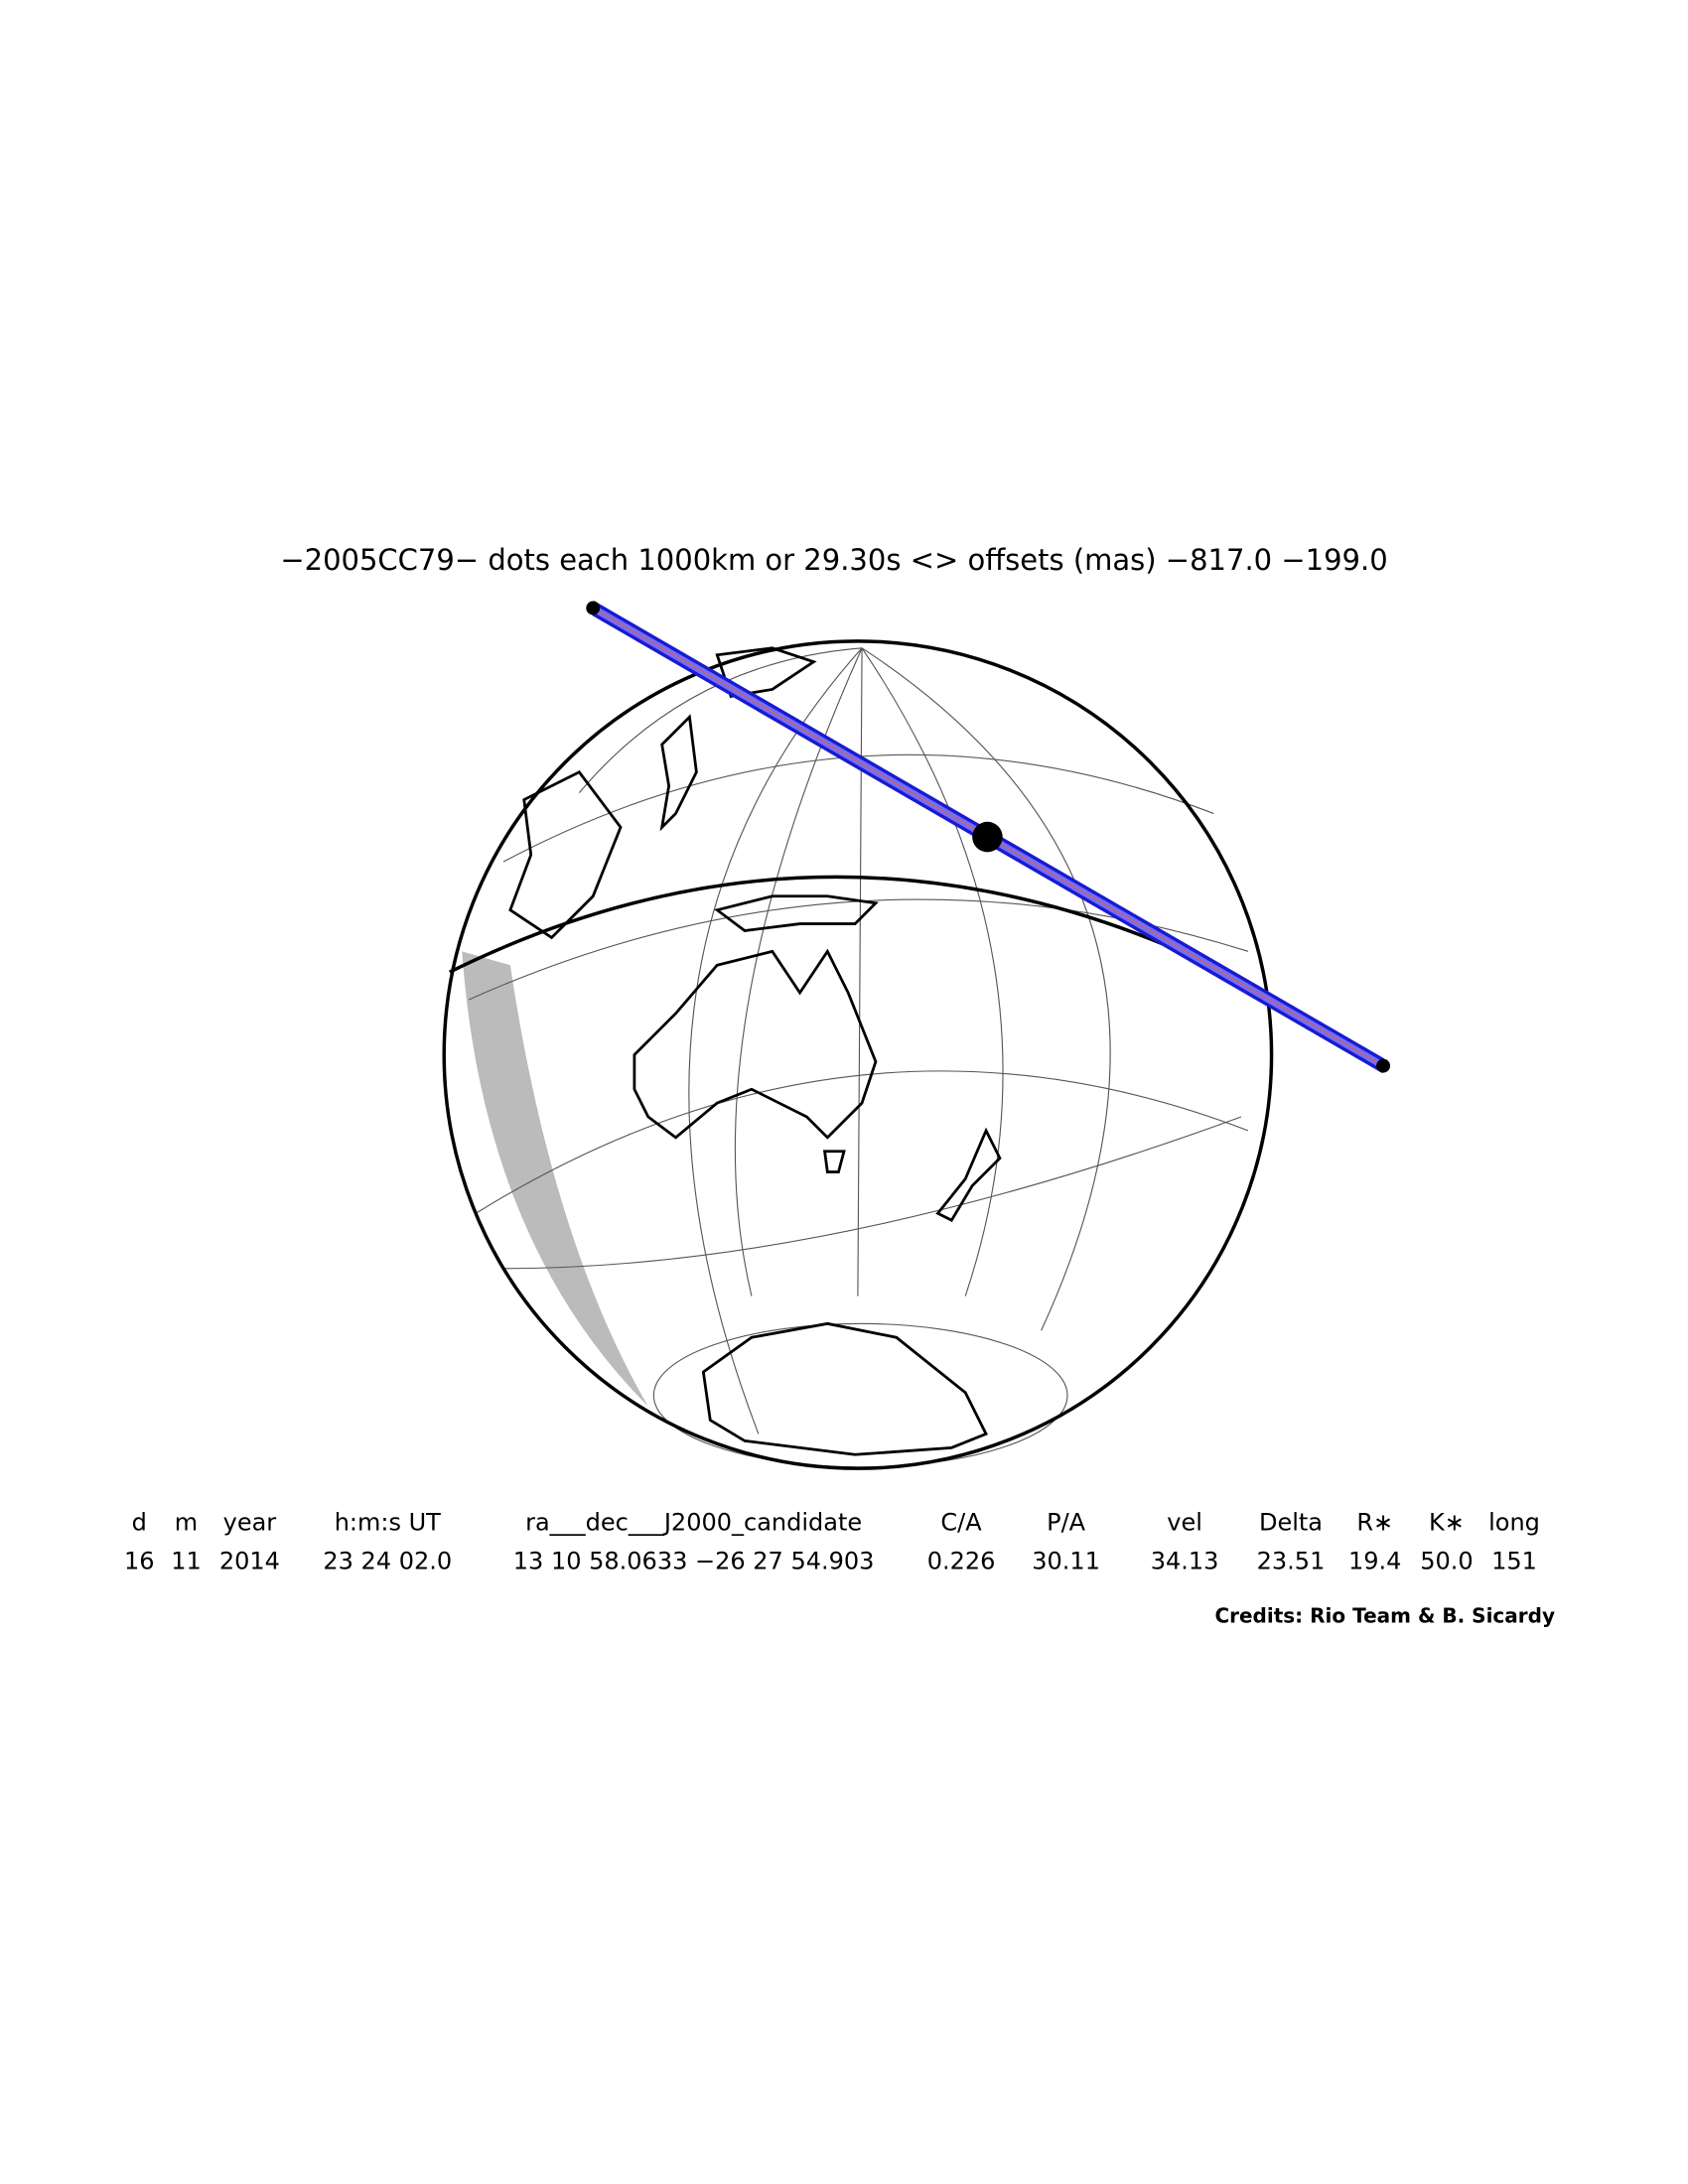  What do you see at coordinates (139, 1561) in the screenshot?
I see `table-cell: 16` at bounding box center [139, 1561].